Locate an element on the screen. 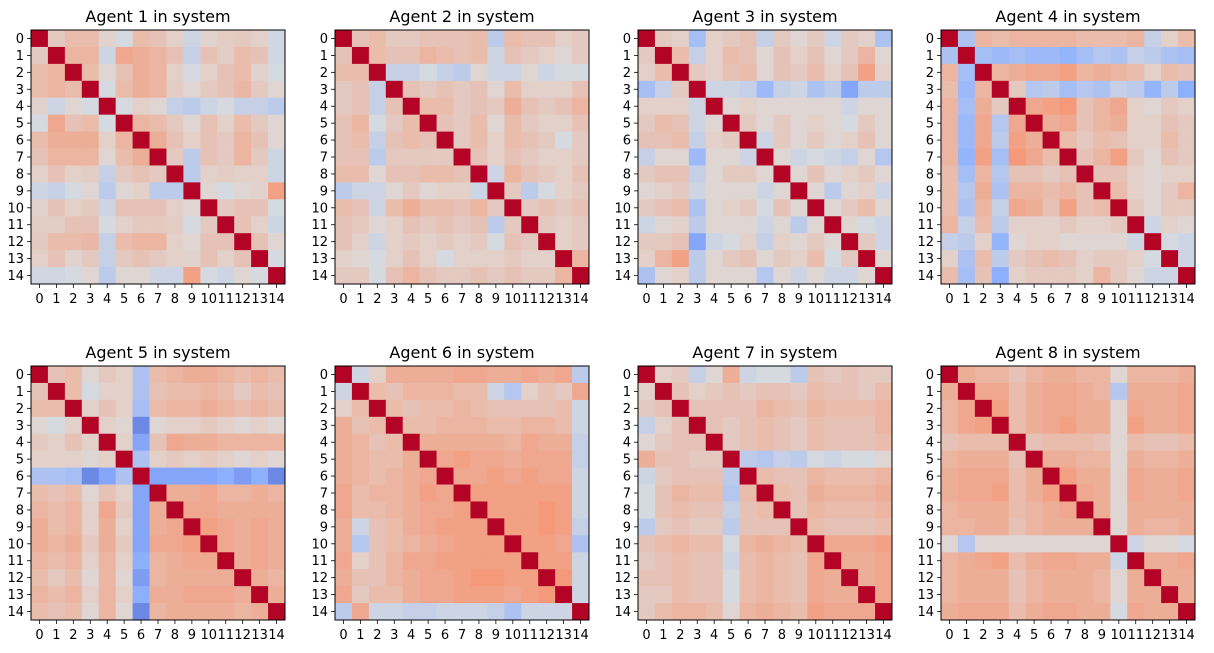  y-tick-label: 12 is located at coordinates (622, 578).